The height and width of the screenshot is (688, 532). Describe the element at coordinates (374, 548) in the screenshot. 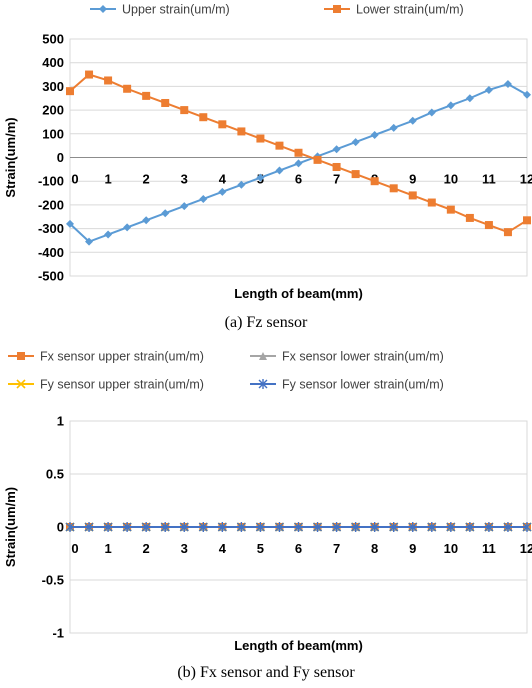

I see `x-tick-label: 8` at that location.